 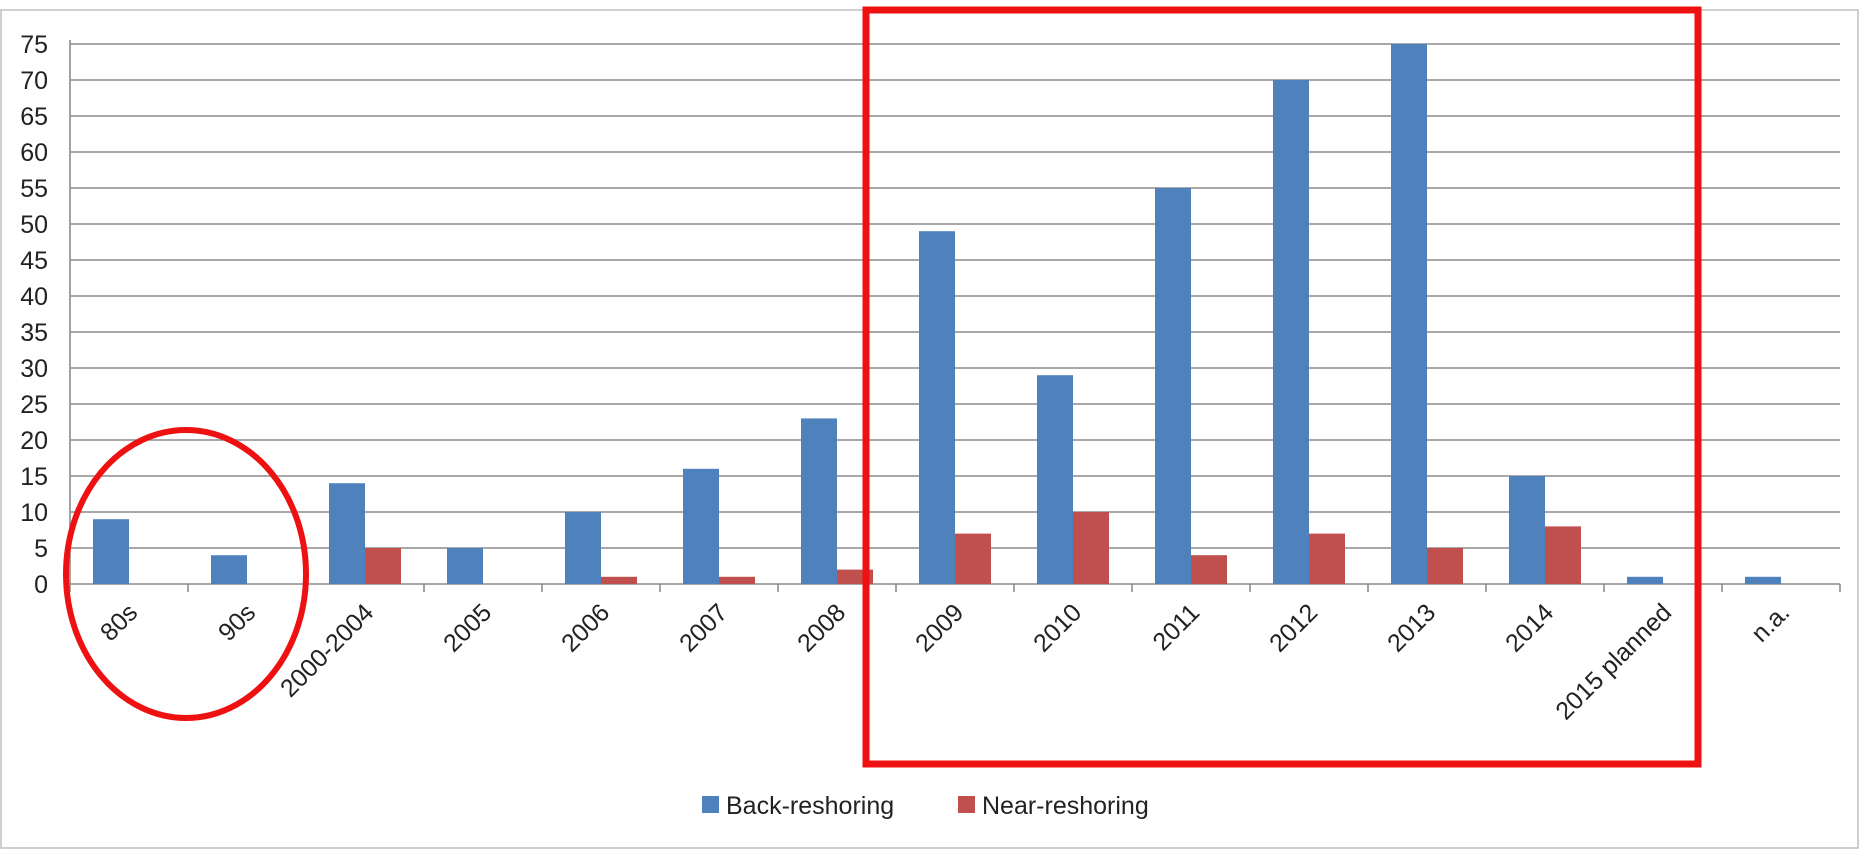 What do you see at coordinates (34, 153) in the screenshot?
I see `y-tick-label: 60` at bounding box center [34, 153].